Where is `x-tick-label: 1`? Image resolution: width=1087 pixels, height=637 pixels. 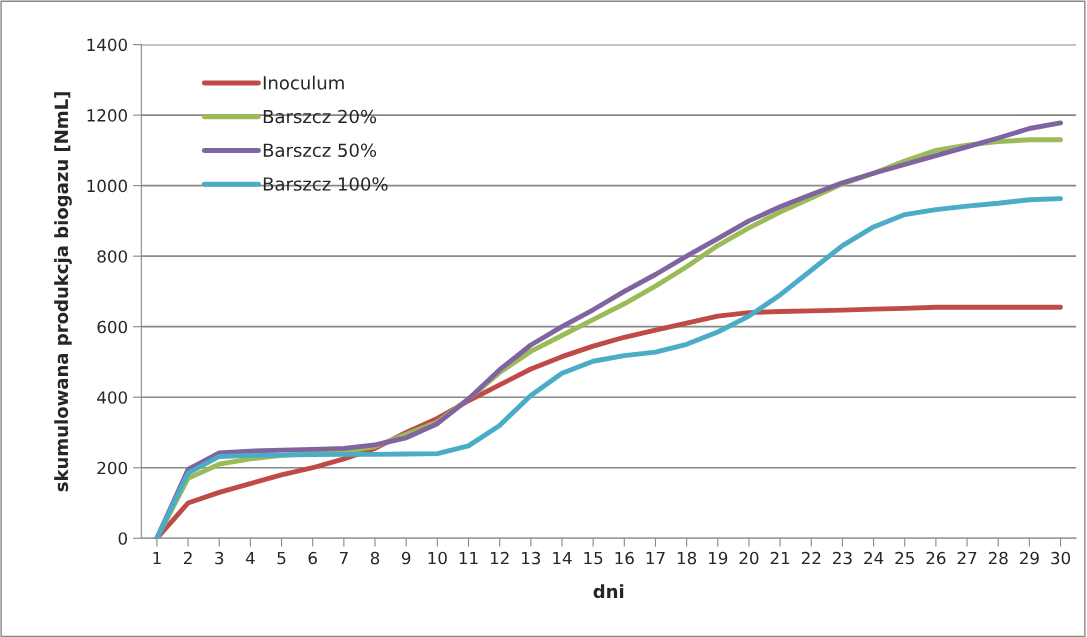 x-tick-label: 1 is located at coordinates (157, 558).